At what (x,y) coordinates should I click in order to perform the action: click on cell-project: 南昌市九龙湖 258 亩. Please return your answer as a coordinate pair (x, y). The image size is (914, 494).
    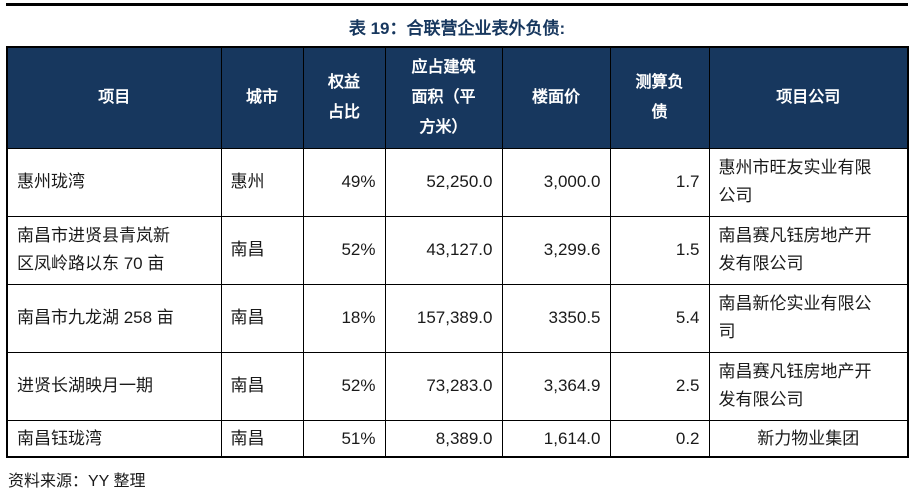
    Looking at the image, I should click on (114, 318).